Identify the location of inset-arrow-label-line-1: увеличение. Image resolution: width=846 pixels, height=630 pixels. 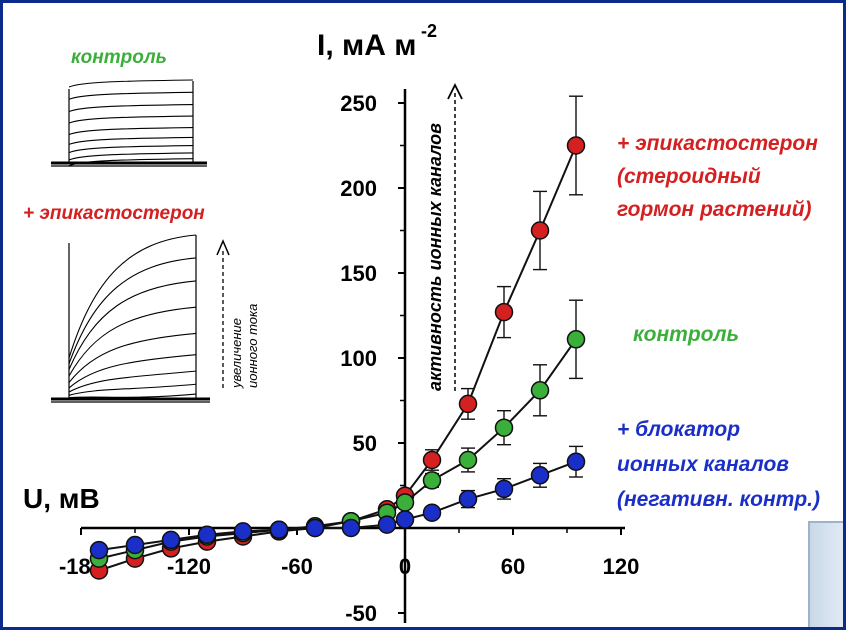
(236, 353).